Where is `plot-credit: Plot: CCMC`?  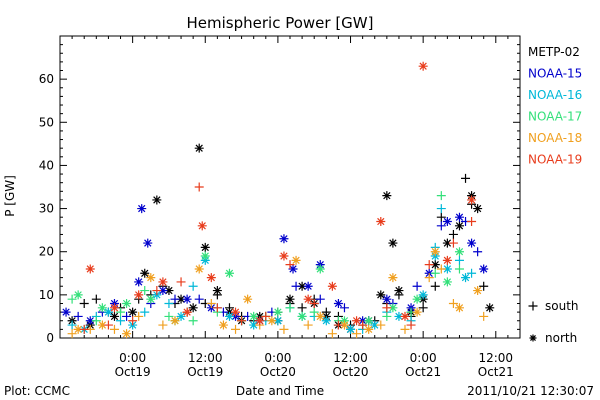
plot-credit: Plot: CCMC is located at coordinates (37, 391).